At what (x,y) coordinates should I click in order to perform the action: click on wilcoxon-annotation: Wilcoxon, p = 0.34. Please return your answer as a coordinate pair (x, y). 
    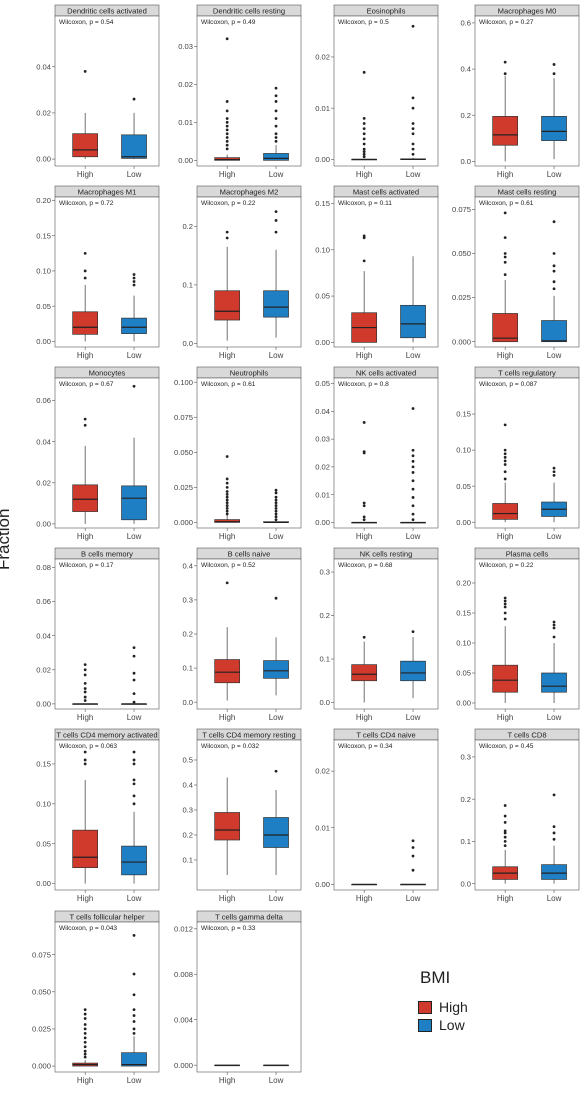
    Looking at the image, I should click on (365, 746).